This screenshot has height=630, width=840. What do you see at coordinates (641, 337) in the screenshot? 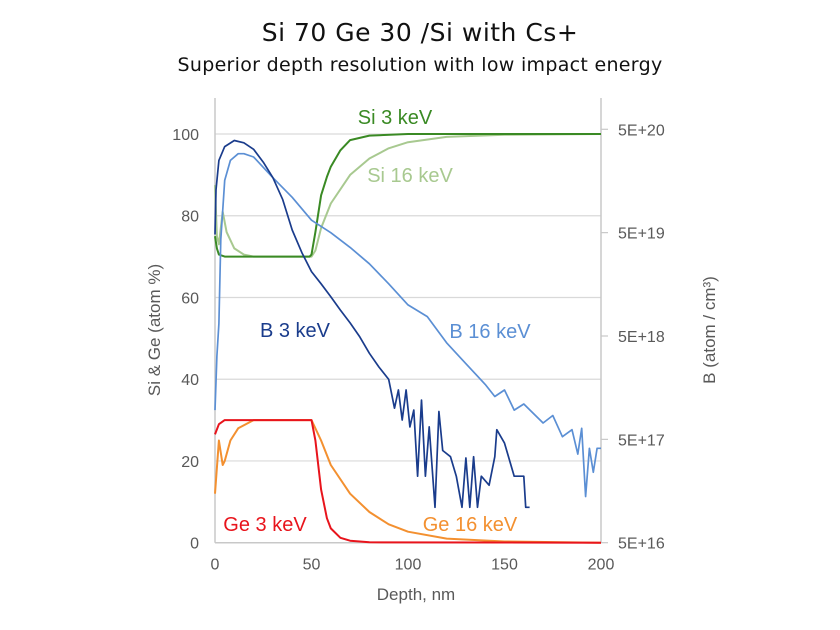
I see `y2-tick-label: 5E+18` at bounding box center [641, 337].